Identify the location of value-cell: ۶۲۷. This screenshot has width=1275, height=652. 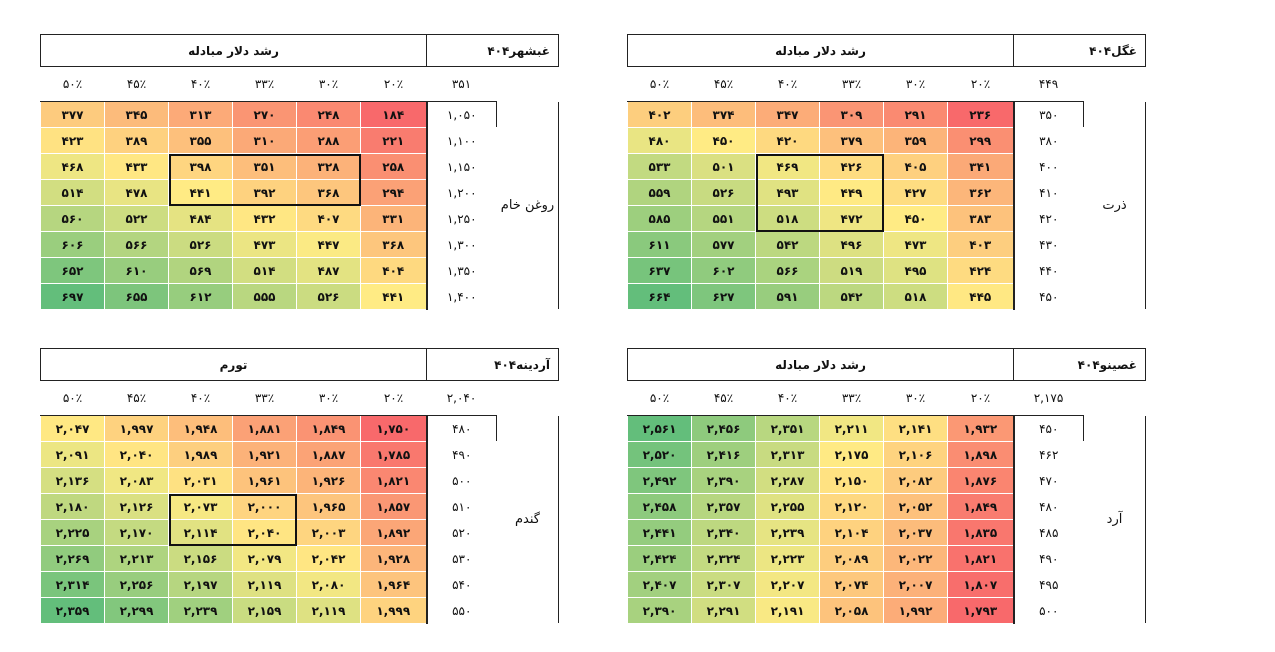
(723, 296).